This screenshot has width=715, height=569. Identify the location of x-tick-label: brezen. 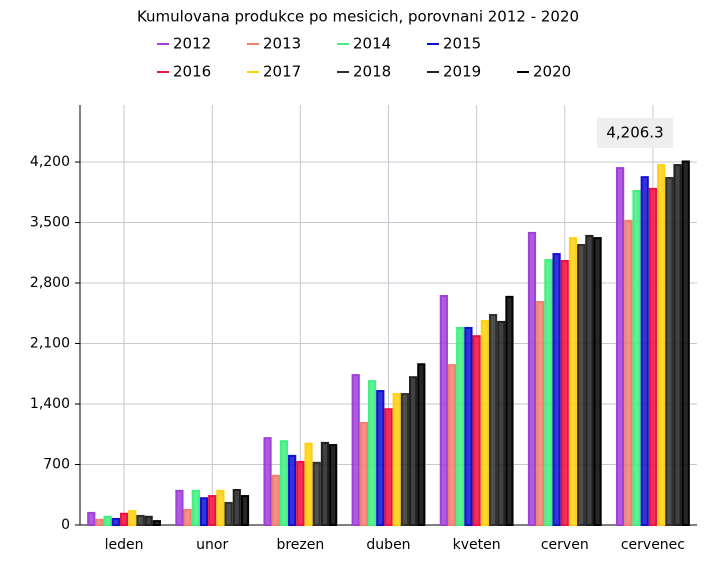
(300, 545).